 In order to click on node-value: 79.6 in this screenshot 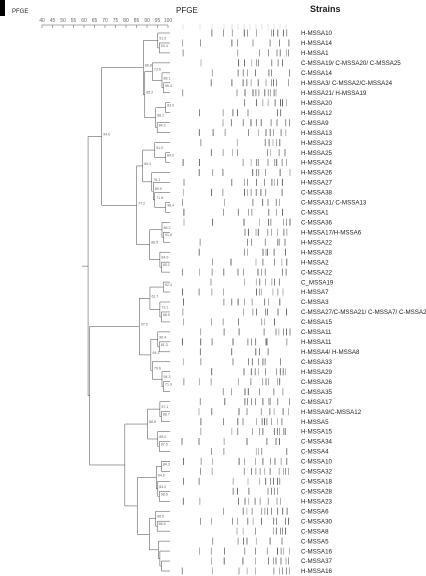, I will do `click(157, 368)`.